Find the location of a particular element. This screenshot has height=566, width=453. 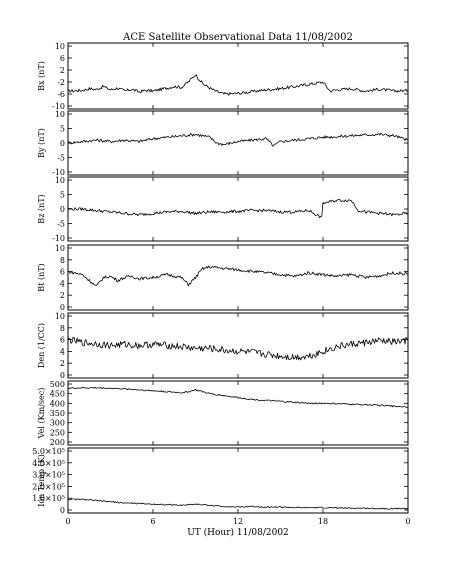

y-tick-label: 500 is located at coordinates (57, 384).